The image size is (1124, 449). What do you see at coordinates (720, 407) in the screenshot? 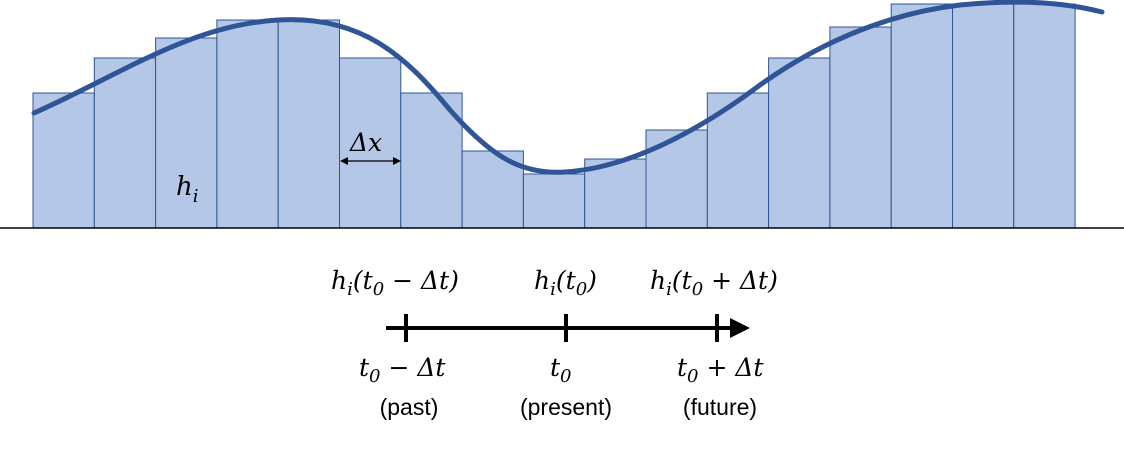
I see `desc-future: (future)` at bounding box center [720, 407].